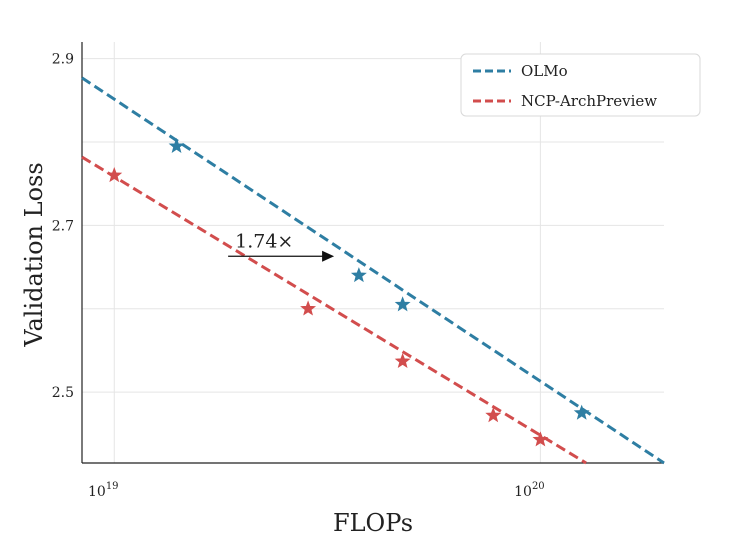 The height and width of the screenshot is (558, 740). I want to click on annotation: 1.74×, so click(281, 246).